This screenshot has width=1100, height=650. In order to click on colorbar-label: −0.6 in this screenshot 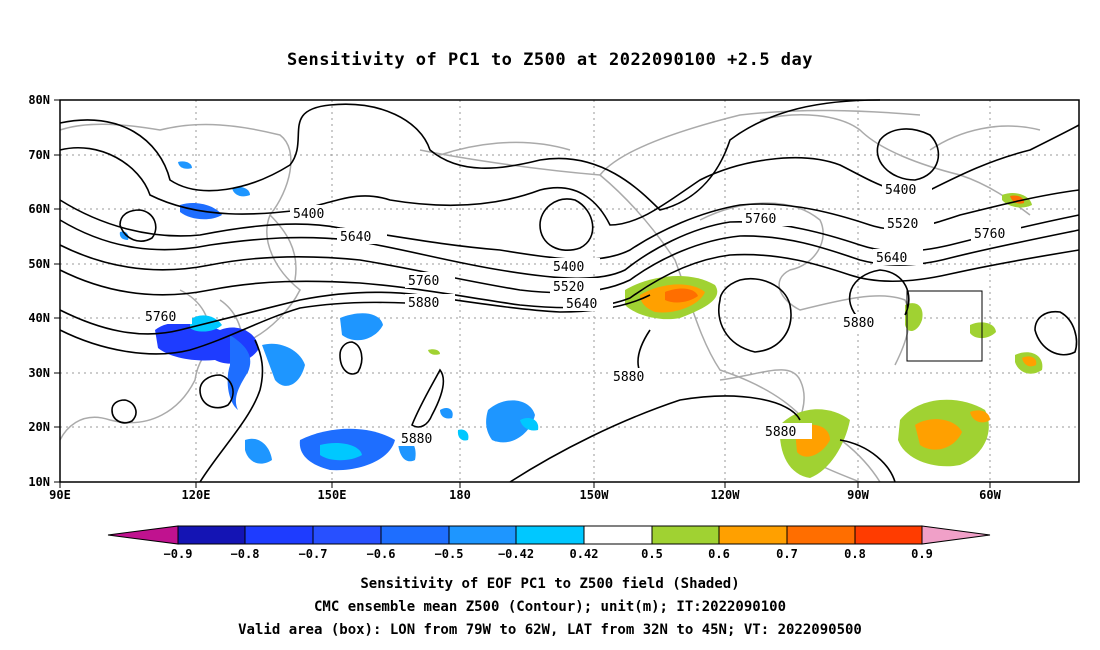, I will do `click(381, 554)`.